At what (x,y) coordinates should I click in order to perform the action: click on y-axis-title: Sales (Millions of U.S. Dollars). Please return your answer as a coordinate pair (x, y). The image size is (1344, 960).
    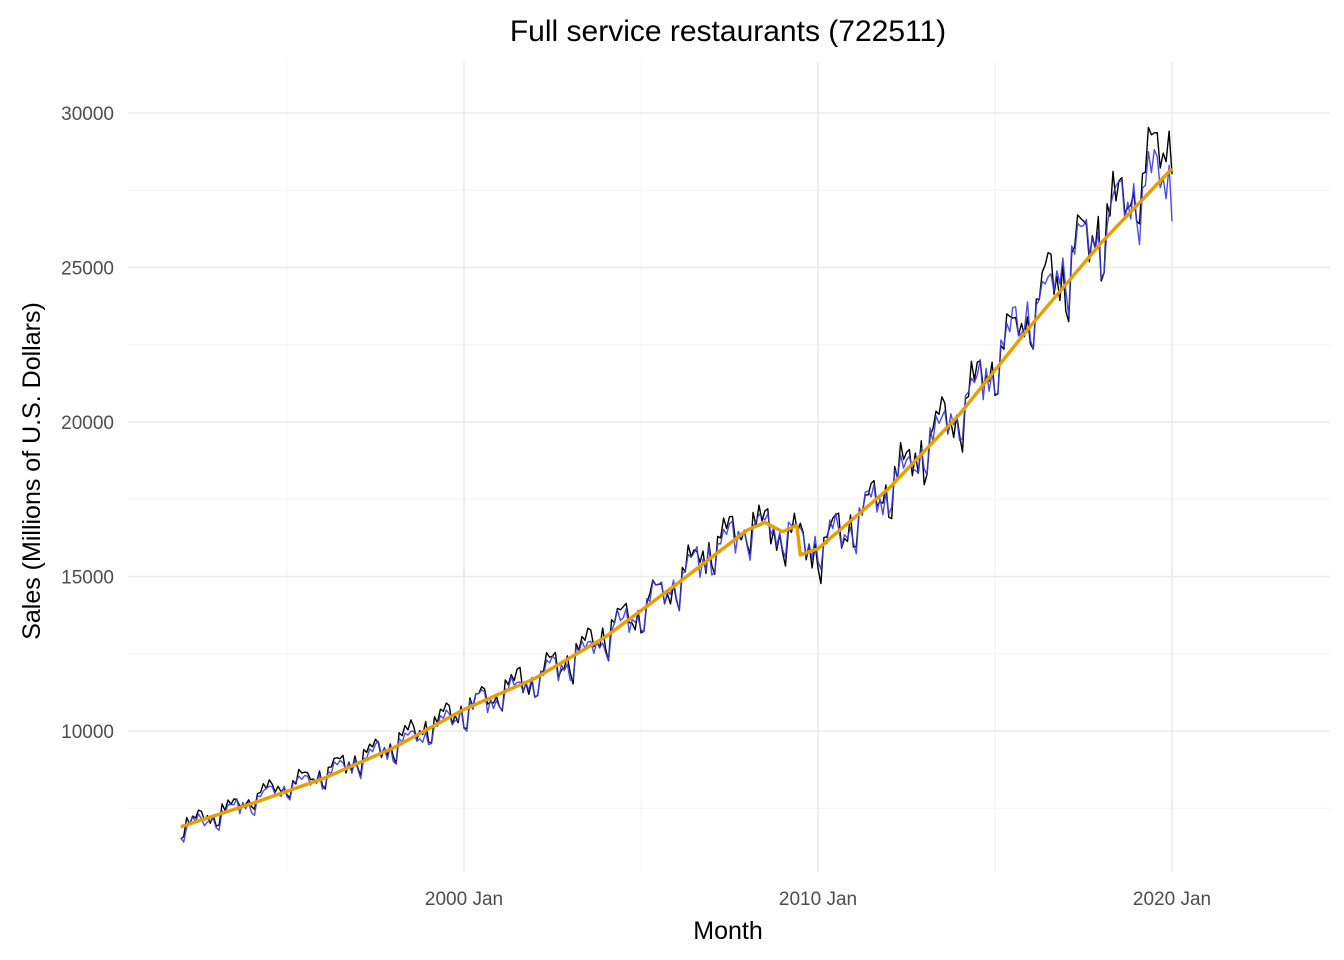
    Looking at the image, I should click on (32, 471).